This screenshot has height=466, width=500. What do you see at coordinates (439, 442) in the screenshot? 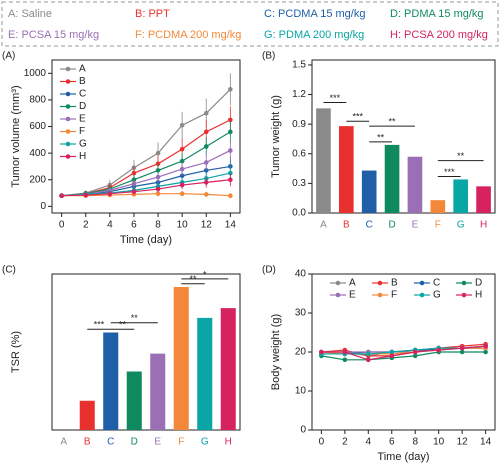
I see `x-tick-label: 10` at bounding box center [439, 442].